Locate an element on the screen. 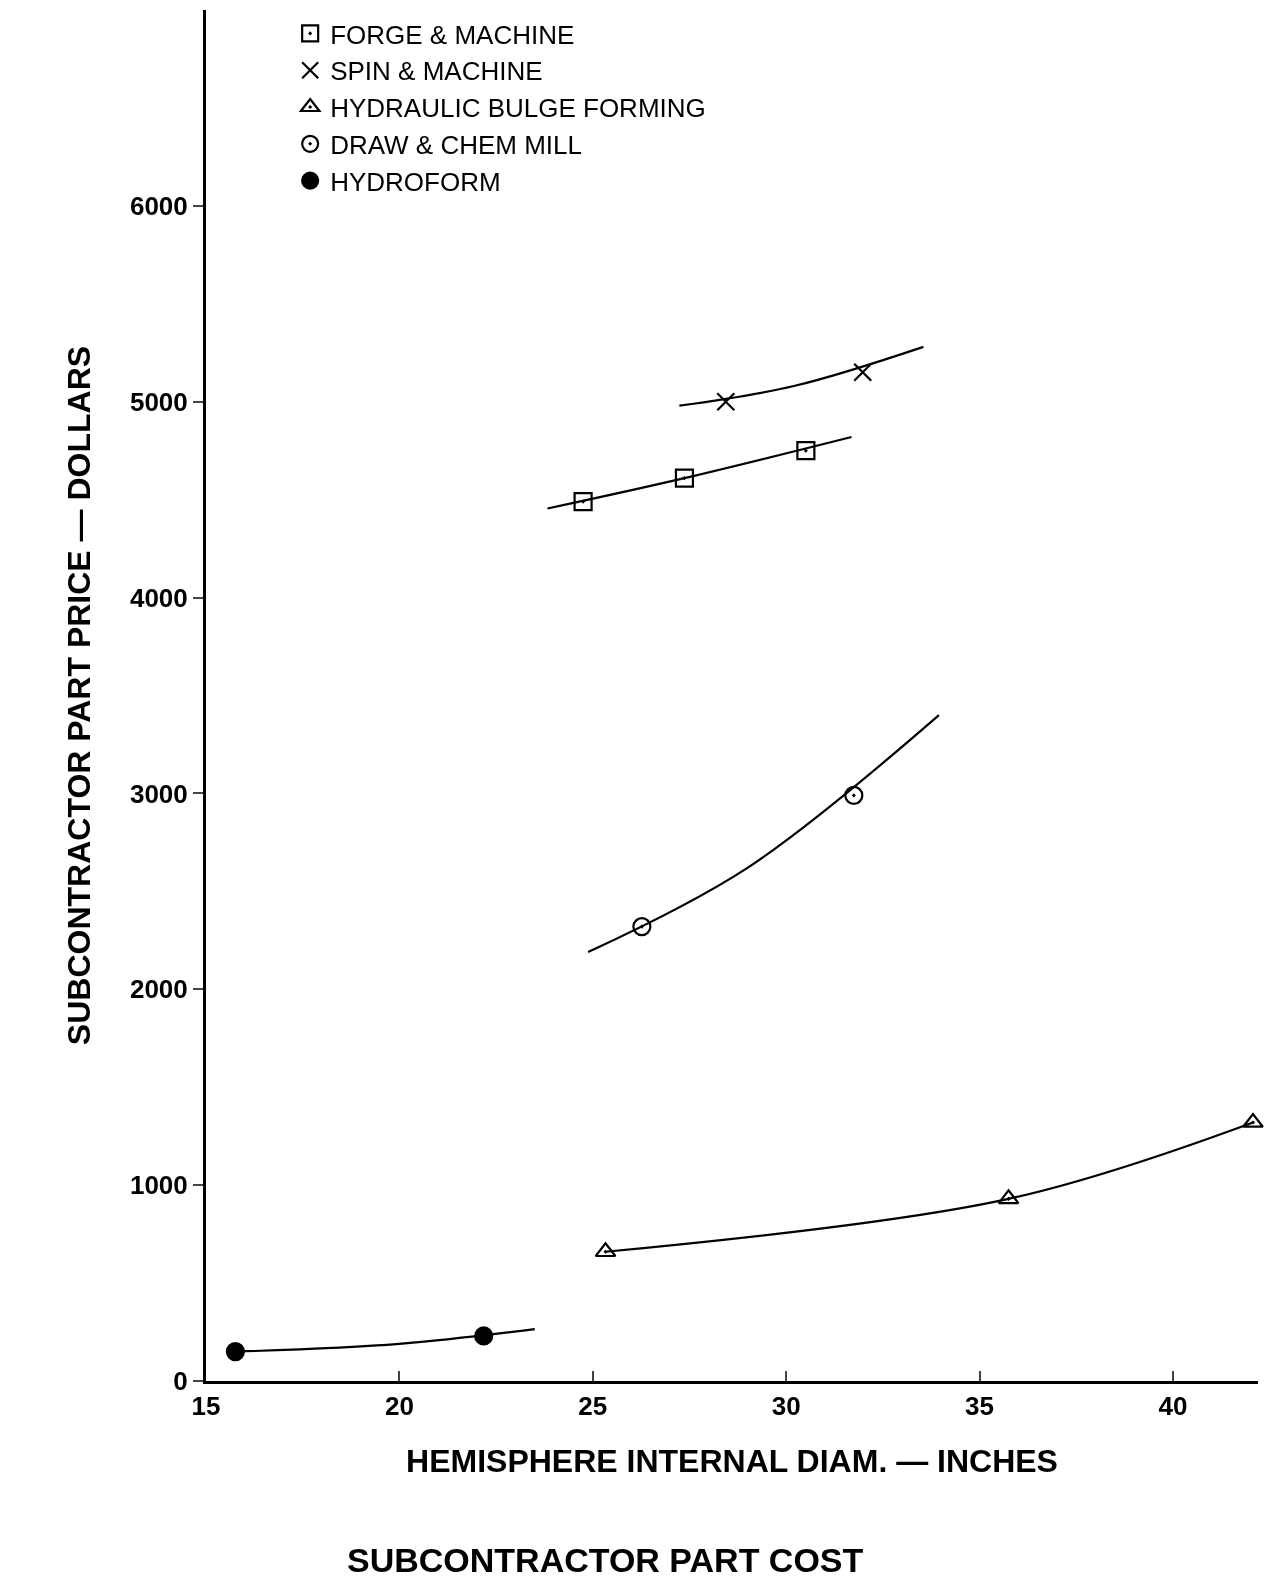  legend-label: DRAW & CHEM MILL is located at coordinates (456, 144).